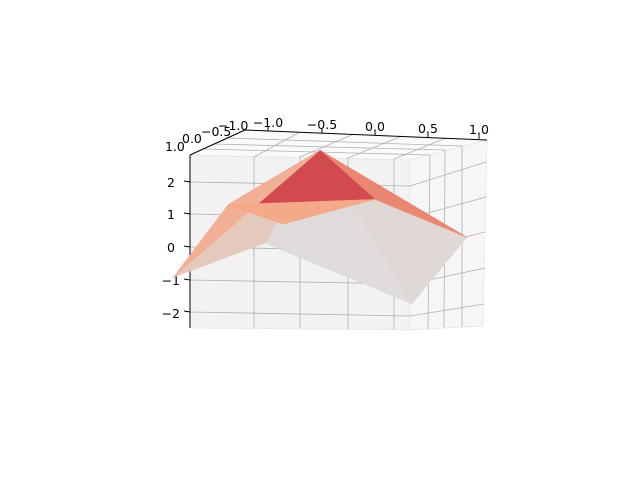  What do you see at coordinates (187, 246) in the screenshot?
I see `z-axis-ticks` at bounding box center [187, 246].